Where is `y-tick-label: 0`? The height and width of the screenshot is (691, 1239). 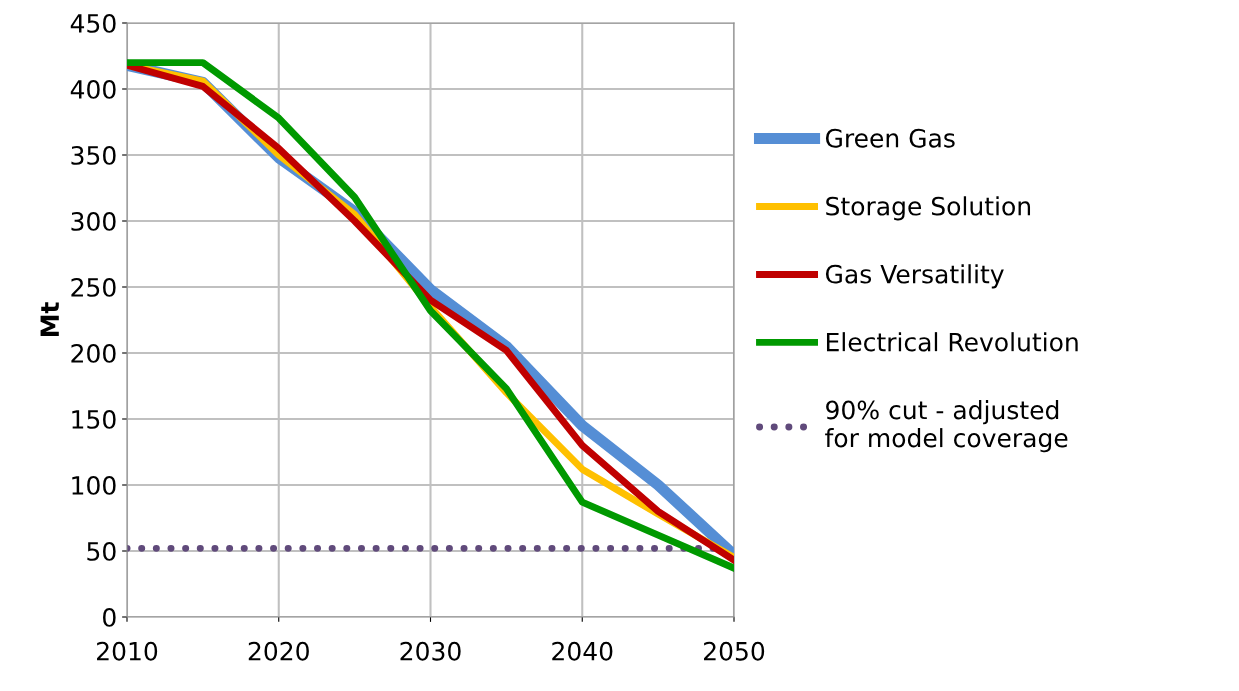 y-tick-label: 0 is located at coordinates (109, 617).